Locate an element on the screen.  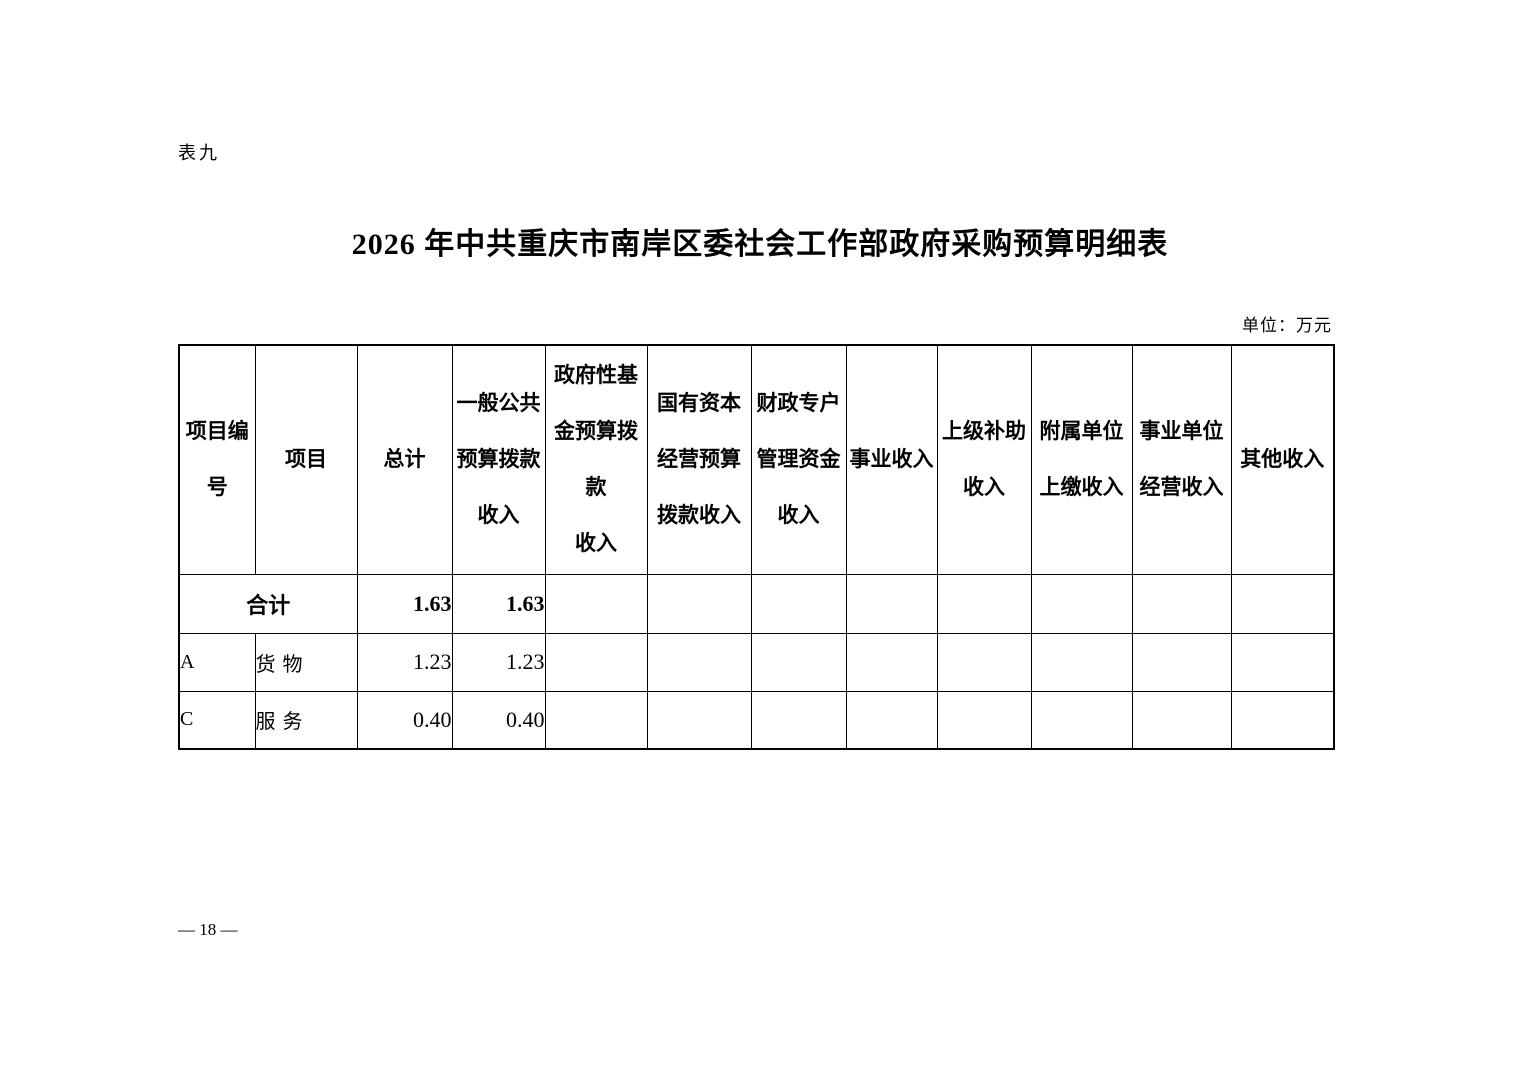
header-cell-total: 总计 is located at coordinates (404, 459).